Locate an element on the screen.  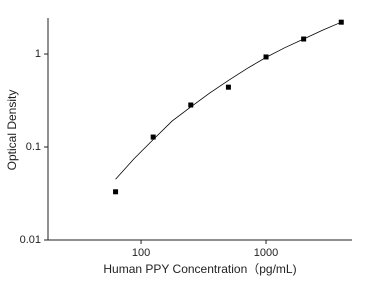
x-axis-label: Human PPY Concentration（pg/mL) is located at coordinates (199, 269).